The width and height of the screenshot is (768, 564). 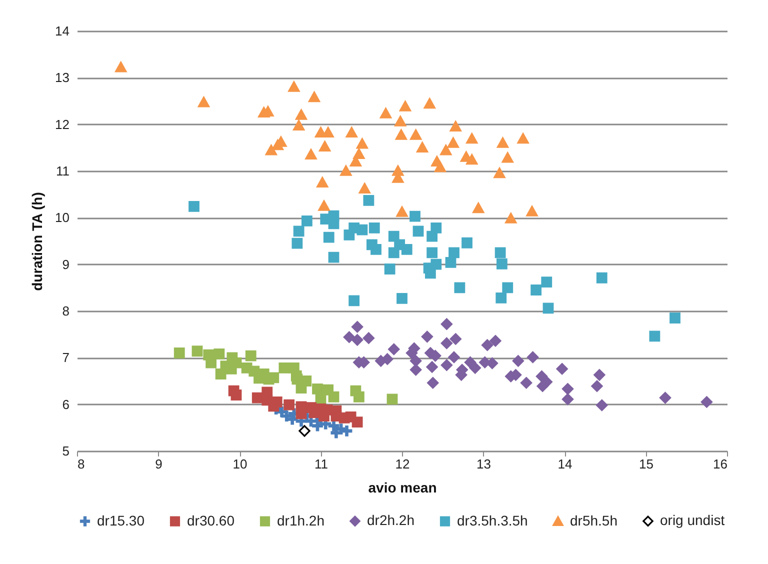 What do you see at coordinates (62, 31) in the screenshot?
I see `y-tick-label: 14` at bounding box center [62, 31].